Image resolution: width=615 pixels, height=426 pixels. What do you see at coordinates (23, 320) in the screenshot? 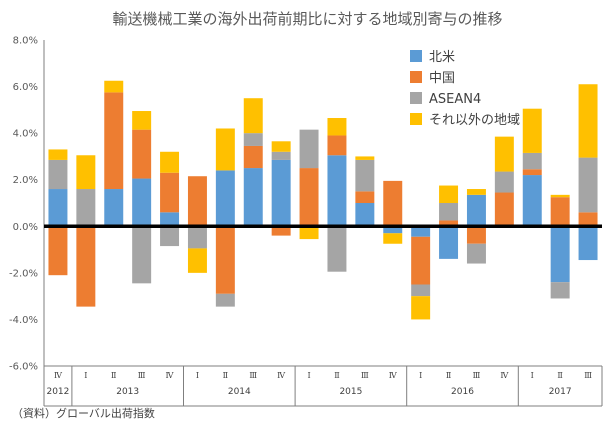
I see `y-tick-label: -4.0%` at bounding box center [23, 320].